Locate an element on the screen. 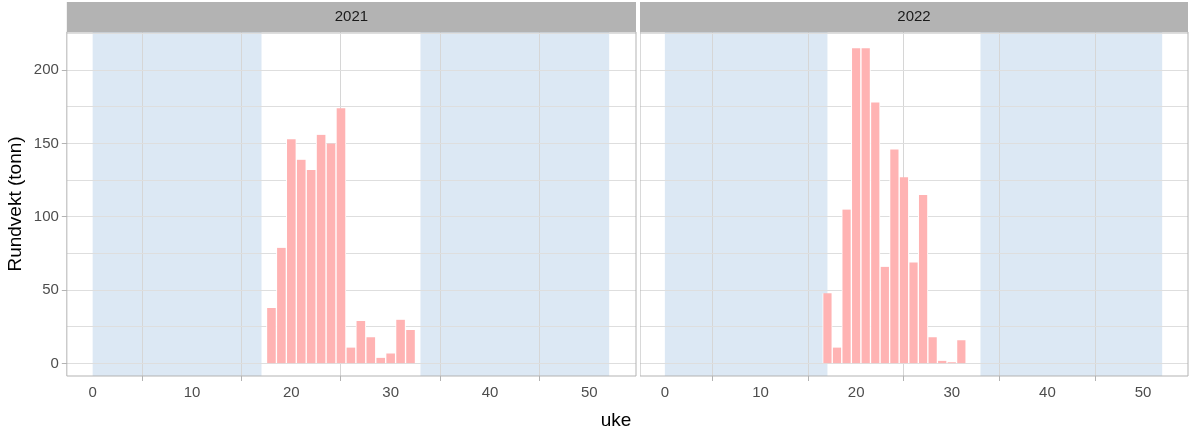 The image size is (1192, 439). chart-title: 2022 is located at coordinates (914, 16).